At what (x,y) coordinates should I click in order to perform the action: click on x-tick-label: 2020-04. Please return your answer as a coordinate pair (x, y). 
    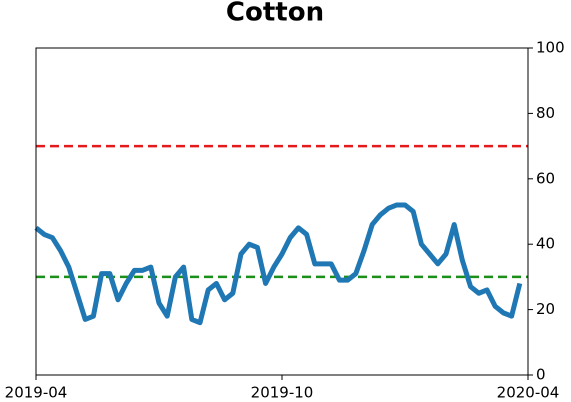
    Looking at the image, I should click on (528, 393).